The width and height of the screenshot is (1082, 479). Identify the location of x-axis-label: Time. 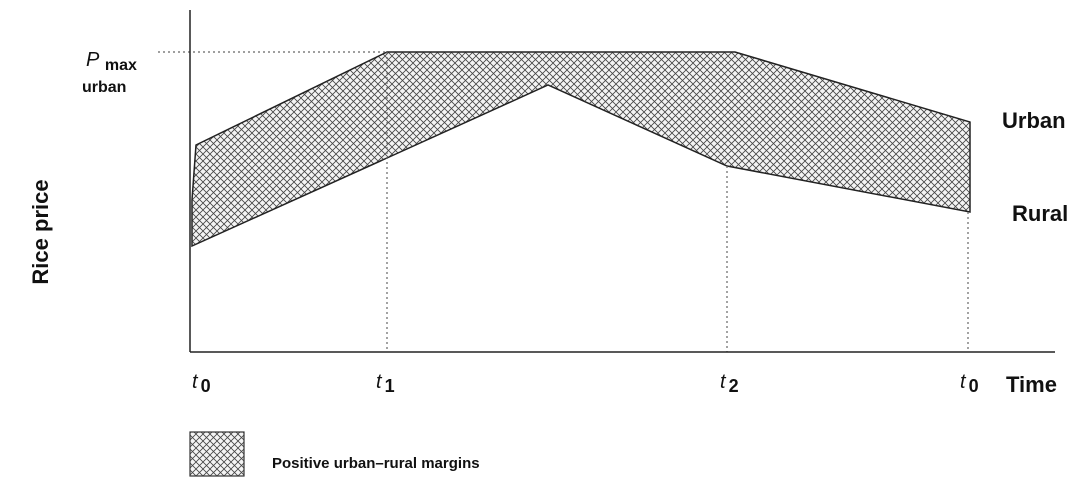
(1031, 384).